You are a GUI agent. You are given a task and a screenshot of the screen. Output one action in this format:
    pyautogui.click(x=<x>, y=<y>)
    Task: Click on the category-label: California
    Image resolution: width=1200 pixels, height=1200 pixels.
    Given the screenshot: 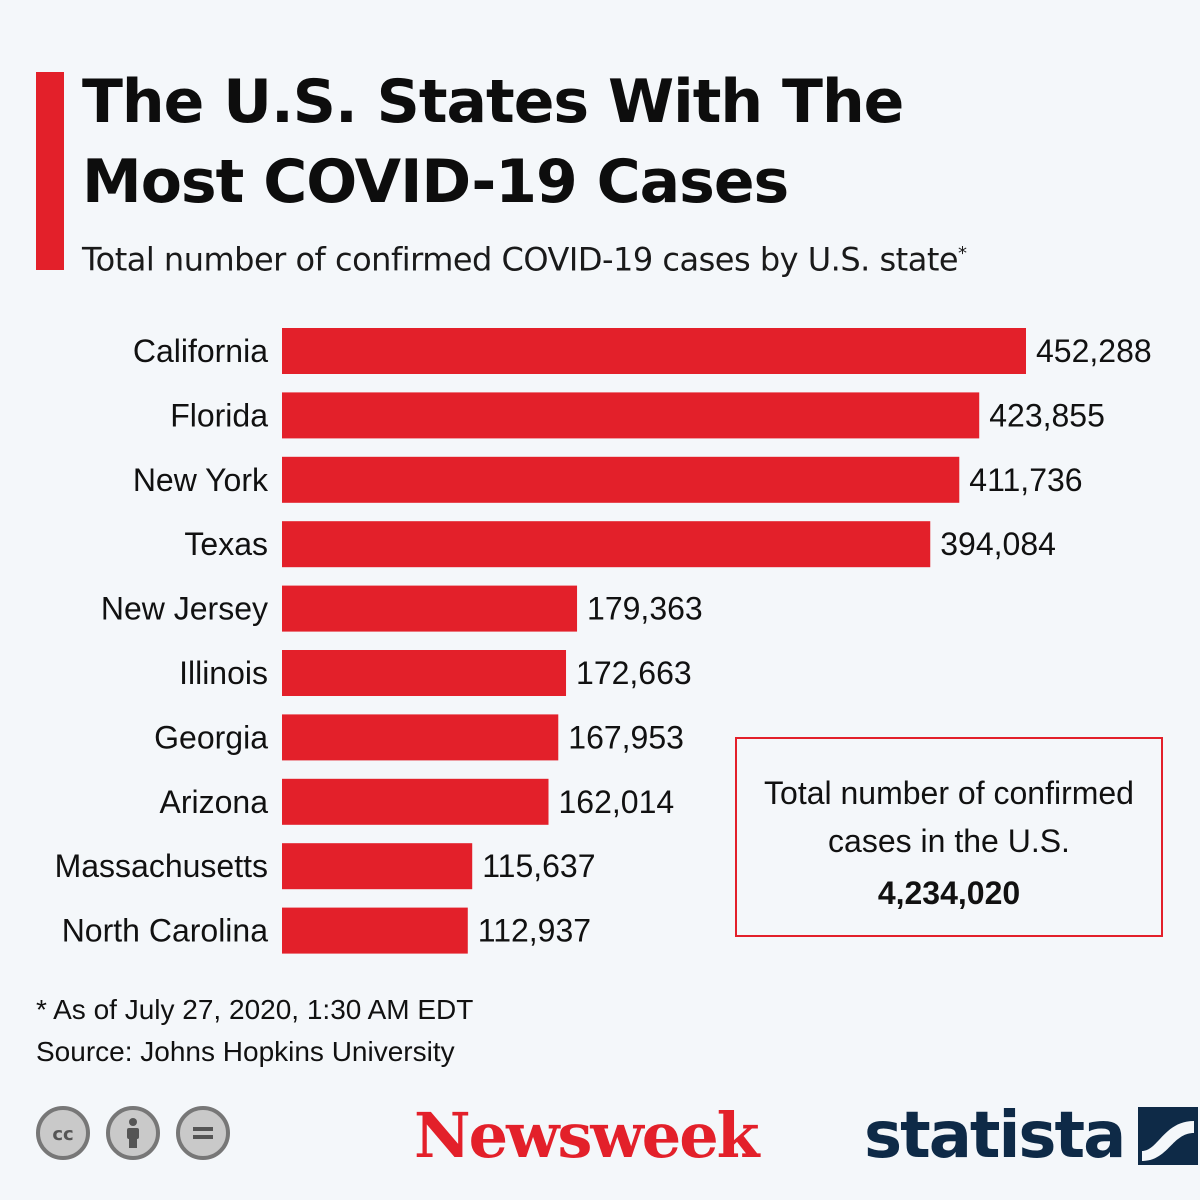 What is the action you would take?
    pyautogui.click(x=200, y=351)
    